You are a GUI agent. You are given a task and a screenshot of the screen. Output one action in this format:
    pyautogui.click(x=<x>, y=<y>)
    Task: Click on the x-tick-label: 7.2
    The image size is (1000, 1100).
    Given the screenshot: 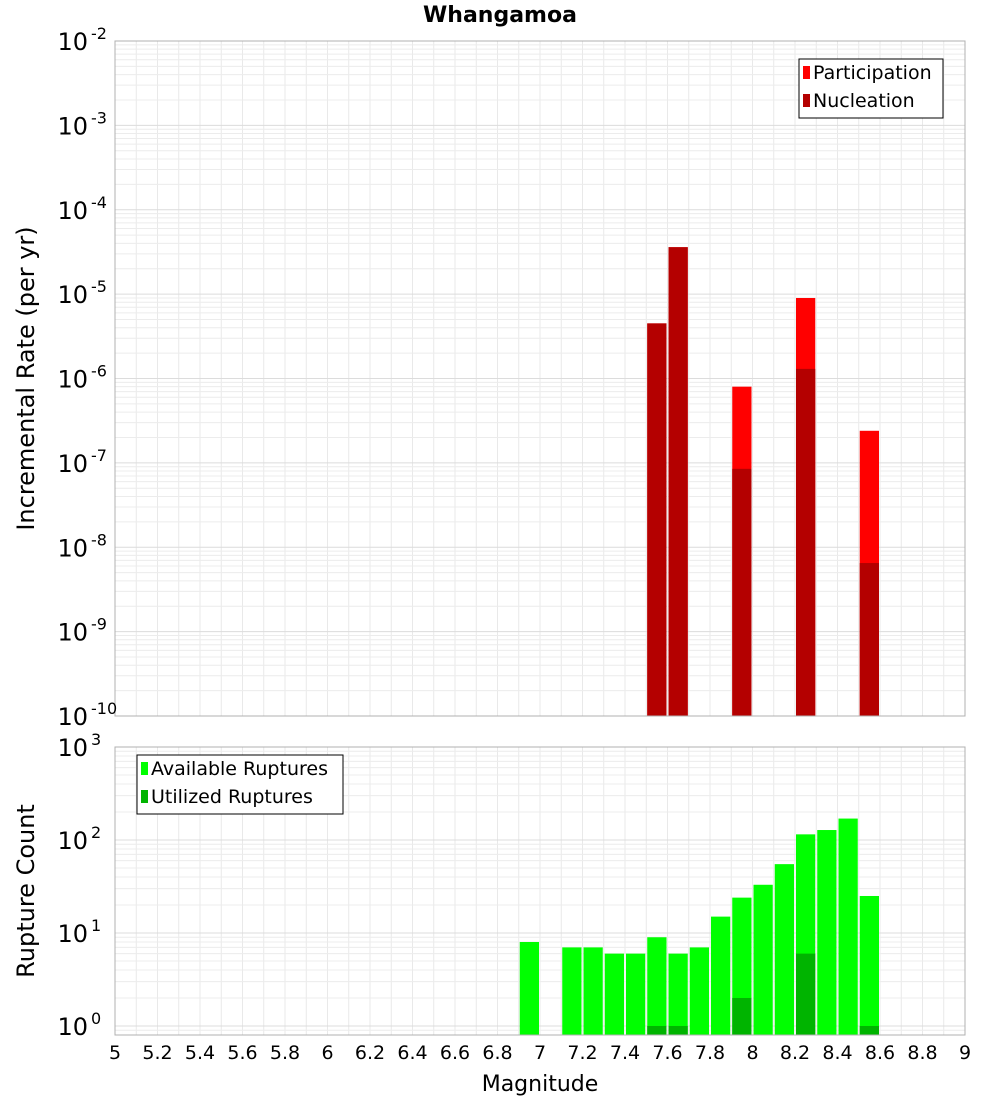 What is the action you would take?
    pyautogui.click(x=582, y=1053)
    